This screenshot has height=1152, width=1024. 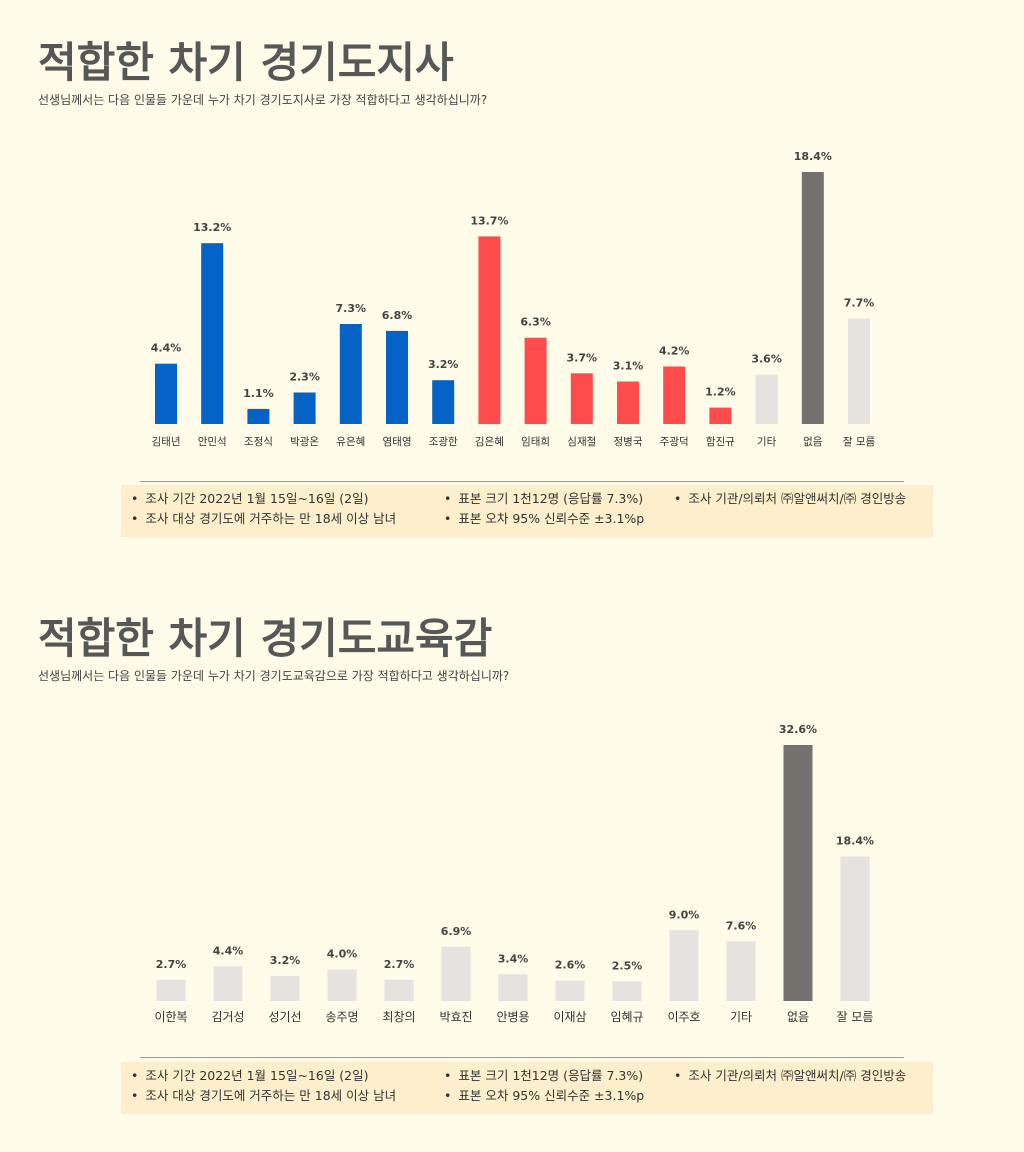 What do you see at coordinates (513, 958) in the screenshot?
I see `value-label: 3.4%` at bounding box center [513, 958].